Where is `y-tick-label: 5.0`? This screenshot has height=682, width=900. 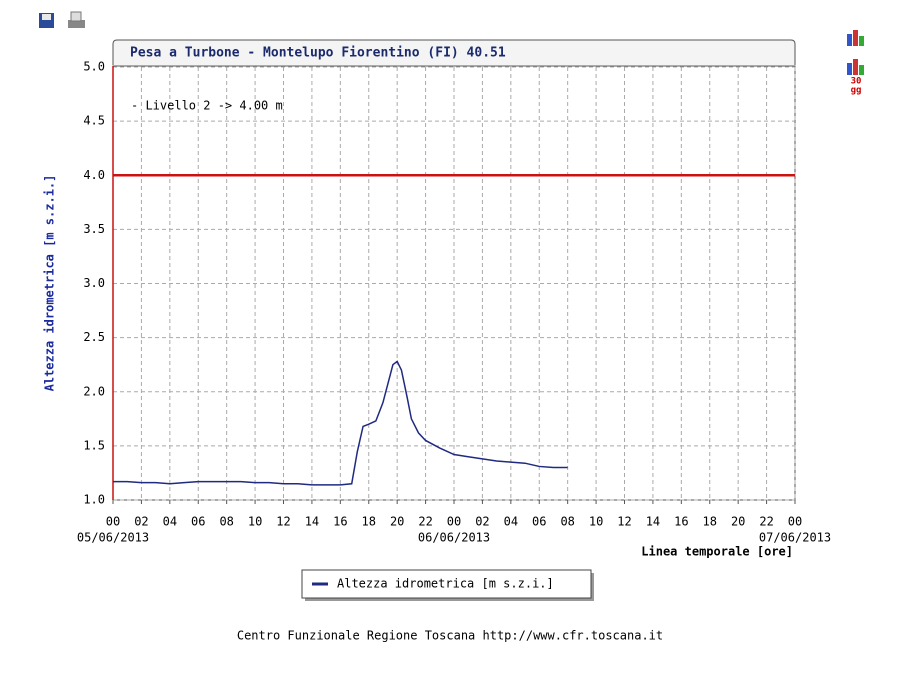 y-tick-label: 5.0 is located at coordinates (94, 67).